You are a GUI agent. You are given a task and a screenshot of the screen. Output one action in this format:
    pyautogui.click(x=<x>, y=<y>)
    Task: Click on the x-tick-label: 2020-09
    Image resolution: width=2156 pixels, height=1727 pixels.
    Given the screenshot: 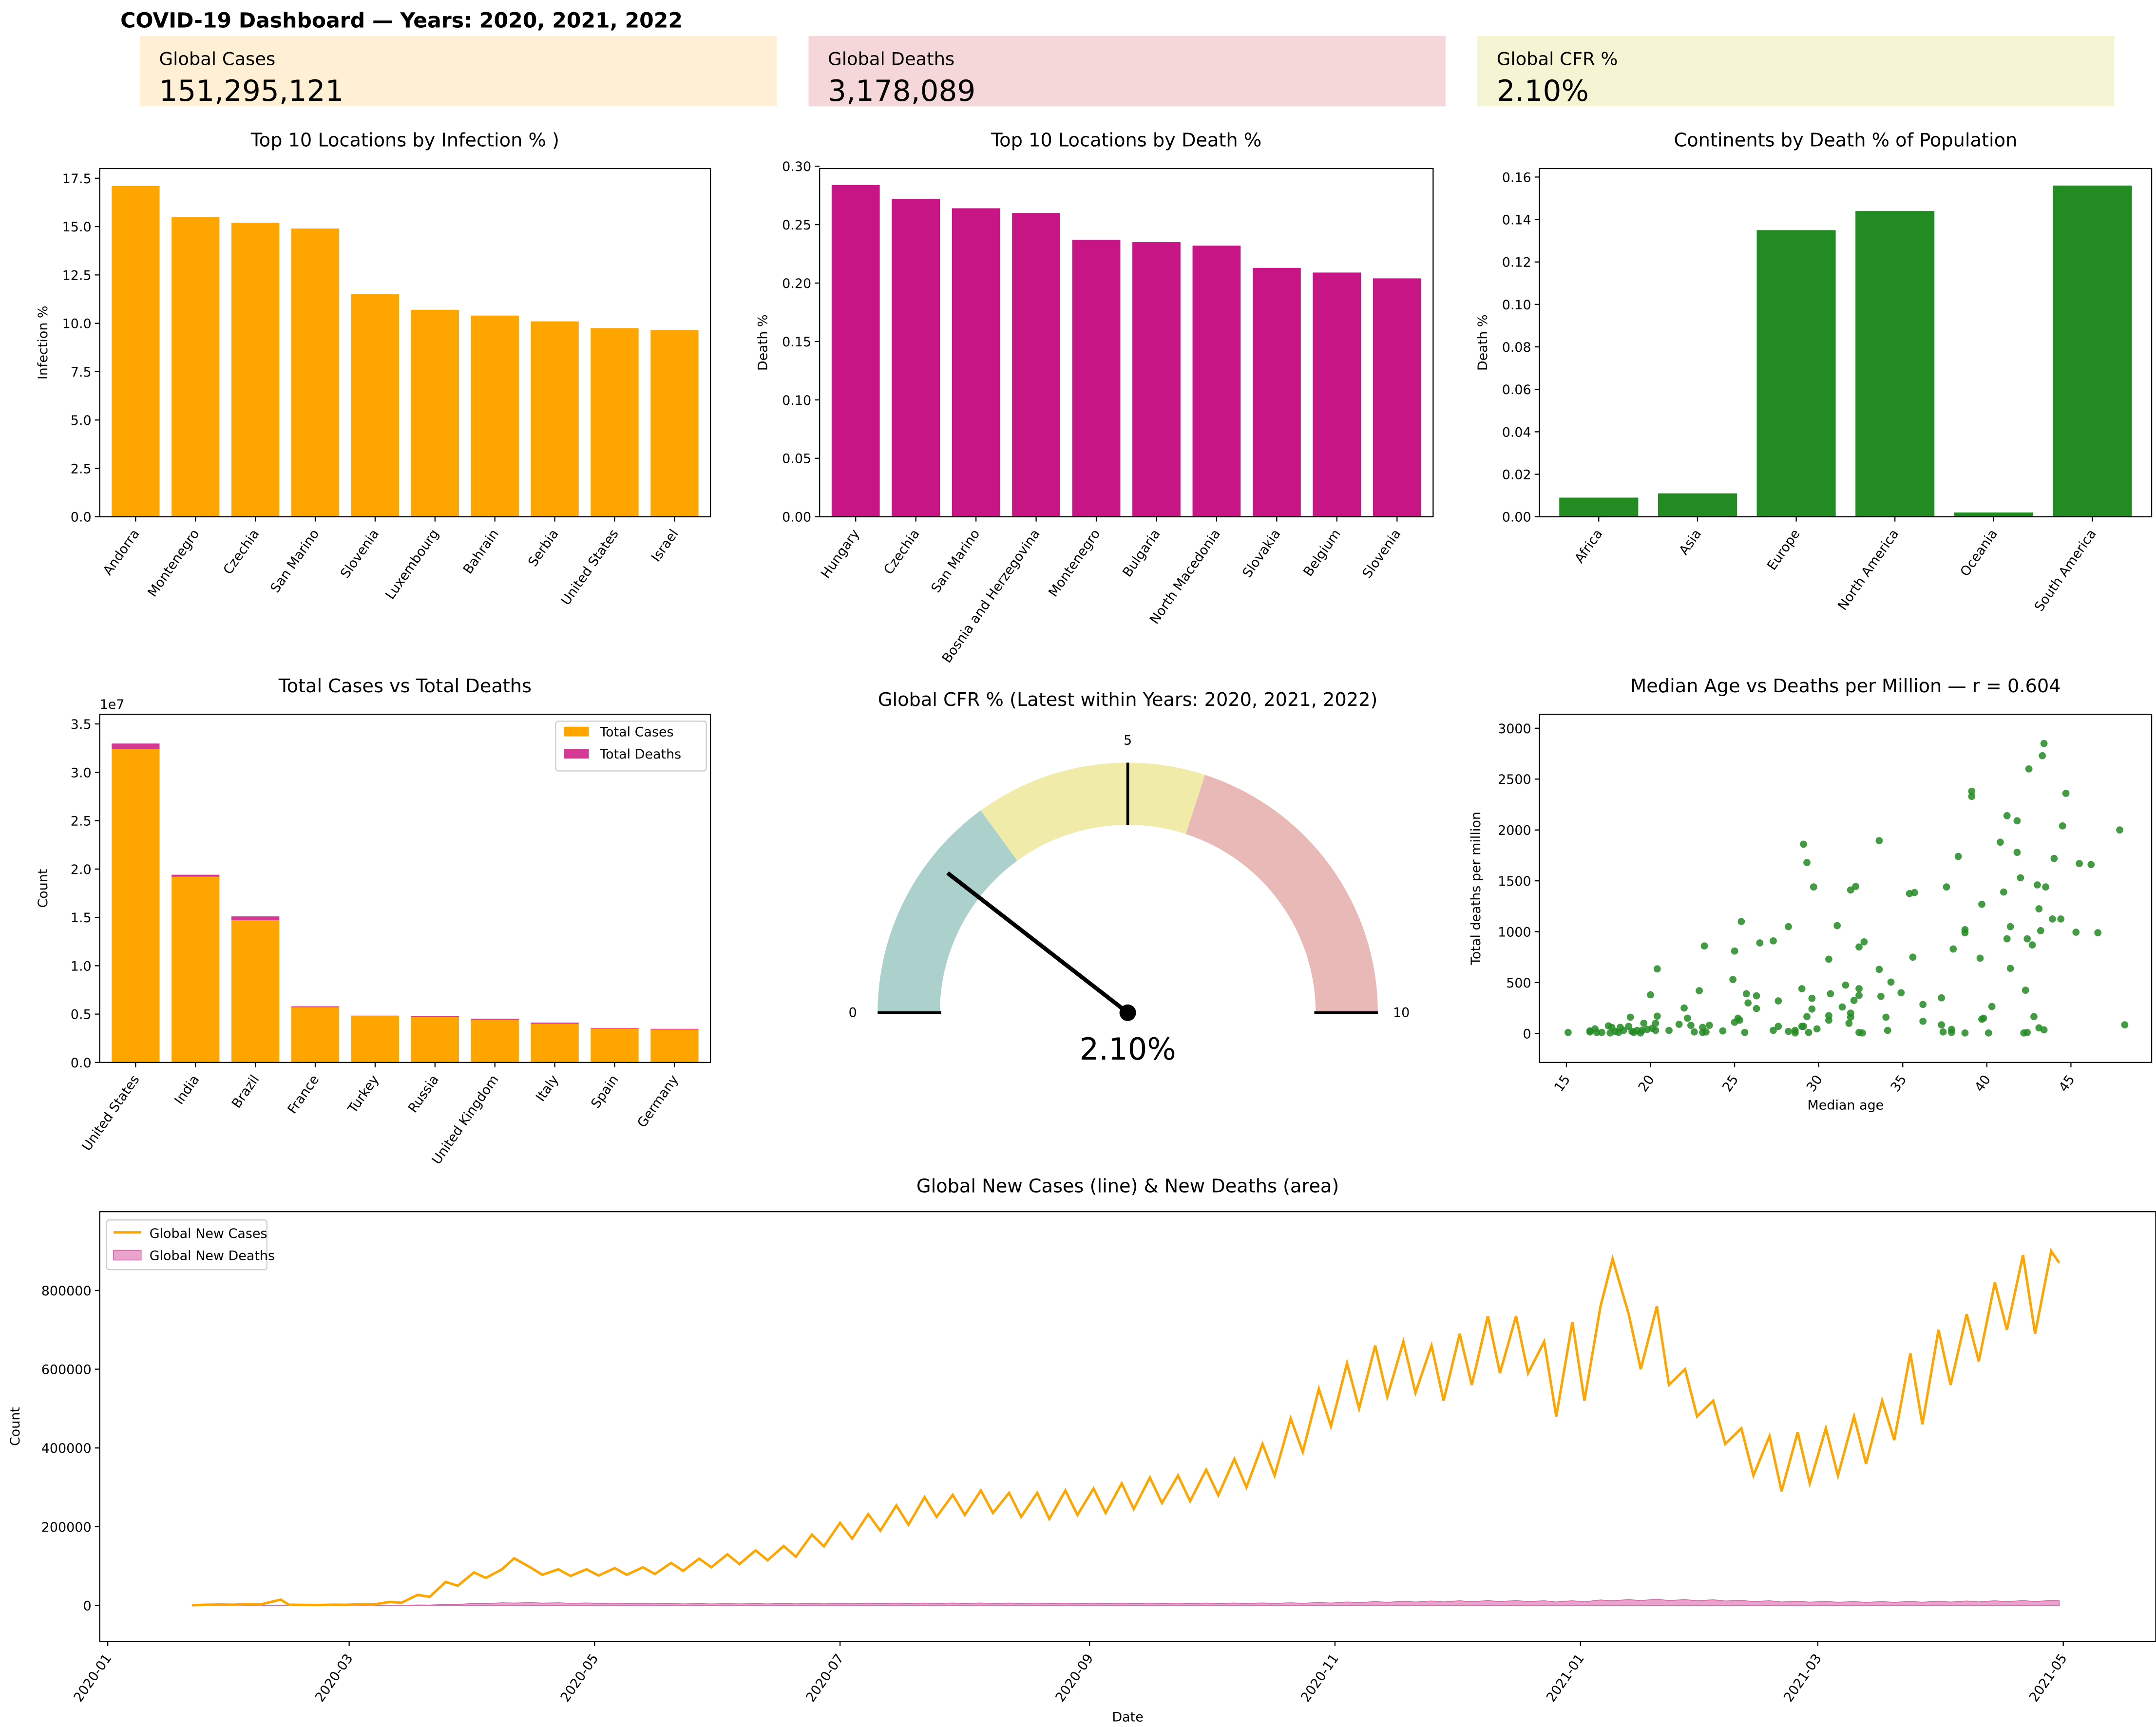 What is the action you would take?
    pyautogui.click(x=1074, y=1678)
    